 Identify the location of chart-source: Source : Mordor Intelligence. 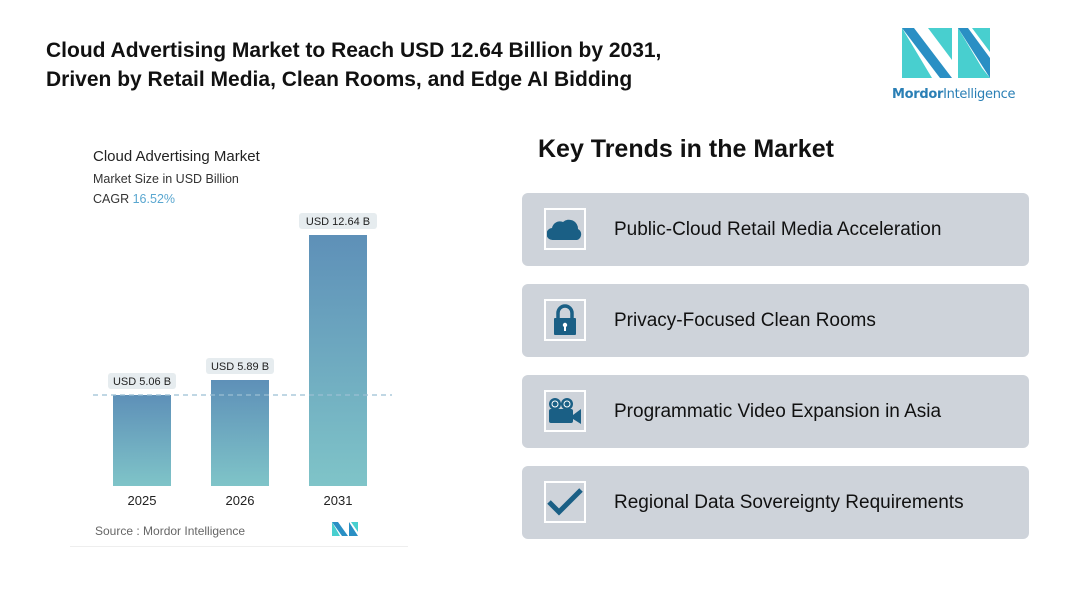
(170, 531).